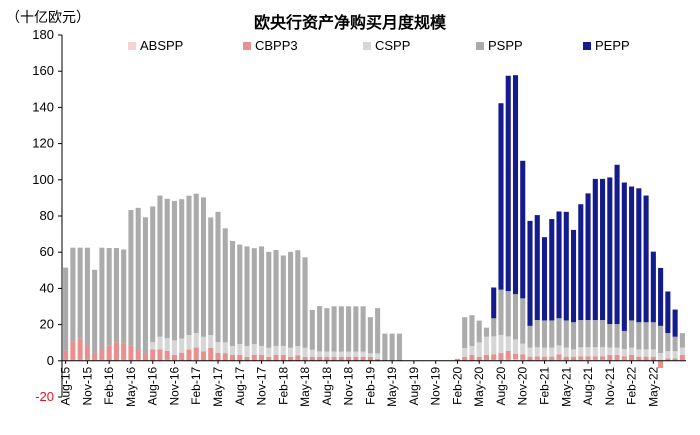 The width and height of the screenshot is (700, 435). What do you see at coordinates (370, 385) in the screenshot?
I see `x-tick-label: Feb-19` at bounding box center [370, 385].